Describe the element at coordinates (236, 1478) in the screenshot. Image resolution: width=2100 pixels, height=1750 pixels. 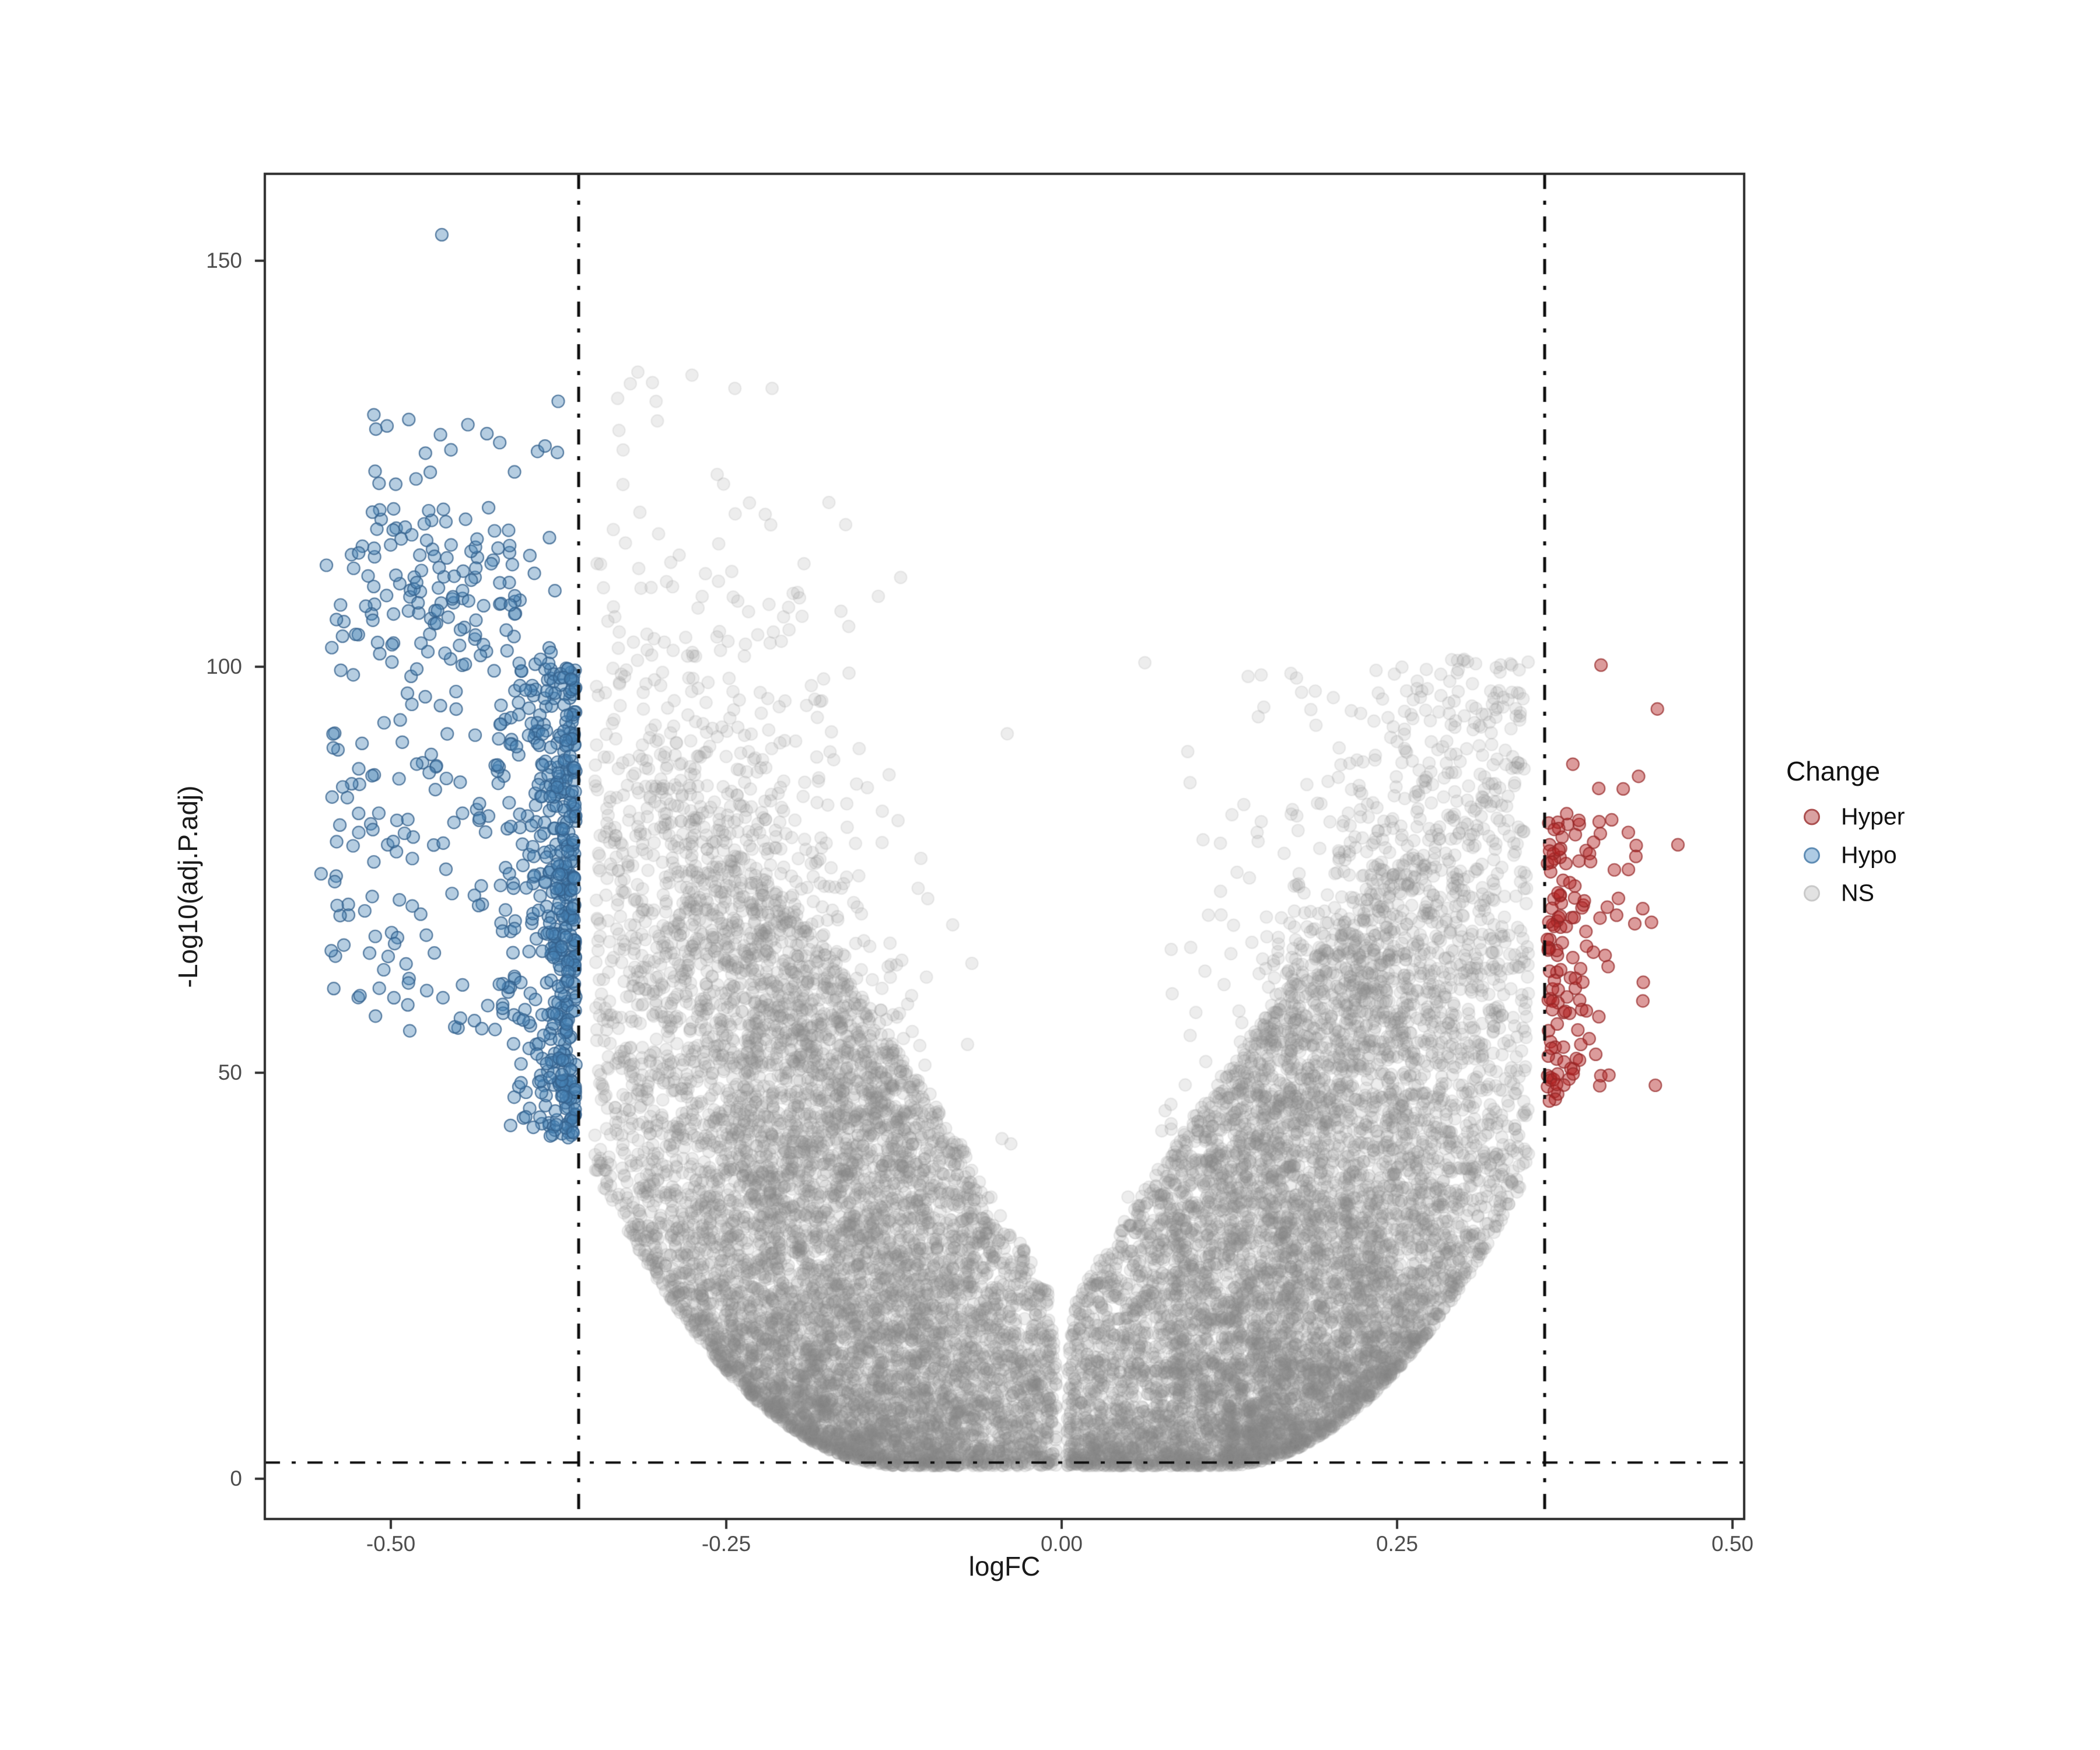
I see `y-tick-label: 0` at that location.